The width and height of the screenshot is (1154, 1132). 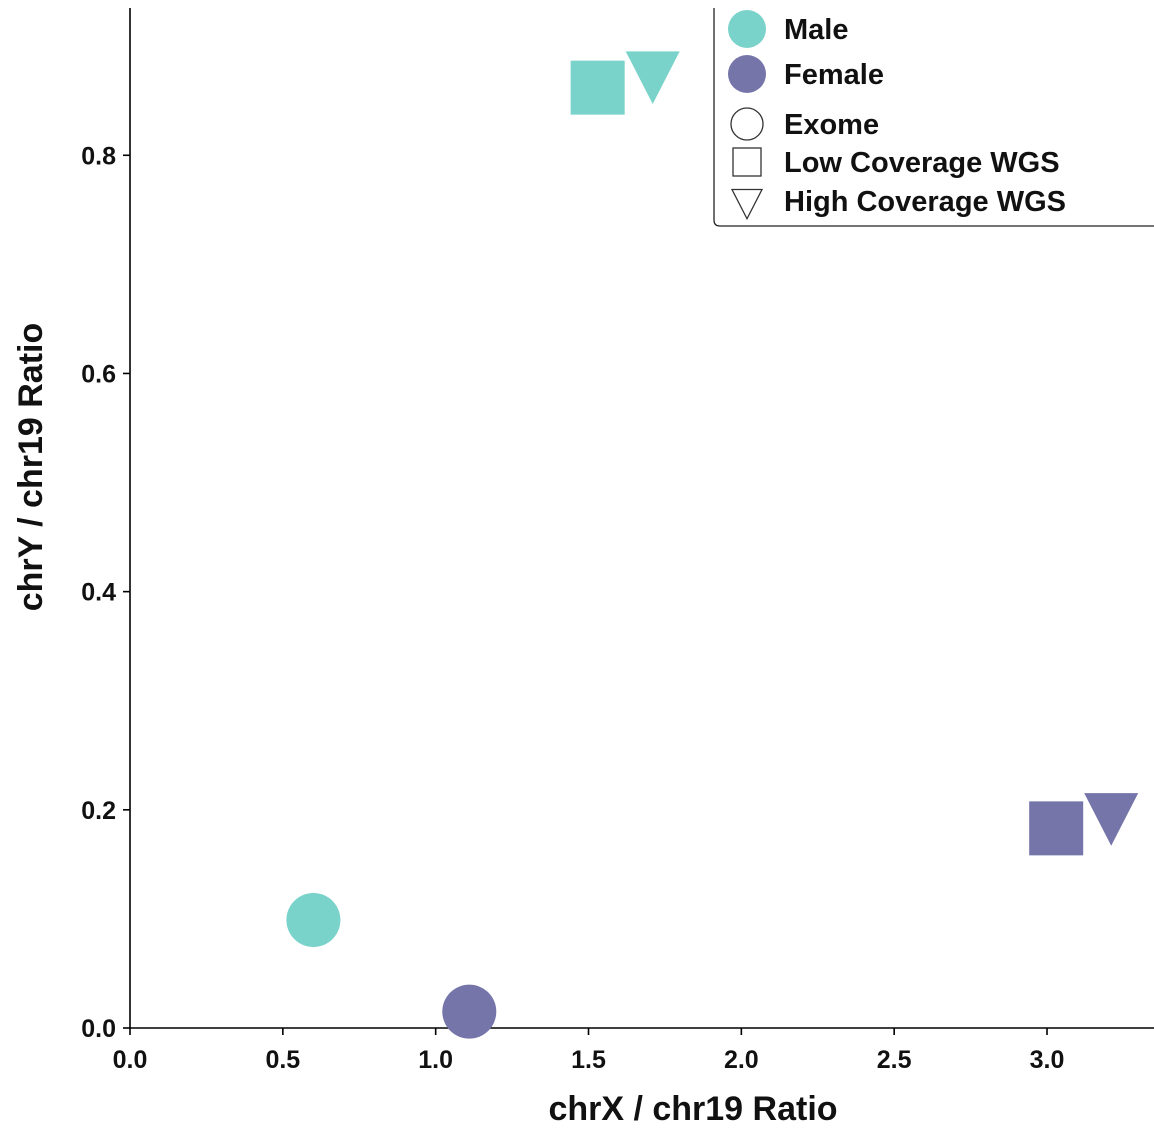 What do you see at coordinates (435, 1060) in the screenshot?
I see `x-tick-label: 1.0` at bounding box center [435, 1060].